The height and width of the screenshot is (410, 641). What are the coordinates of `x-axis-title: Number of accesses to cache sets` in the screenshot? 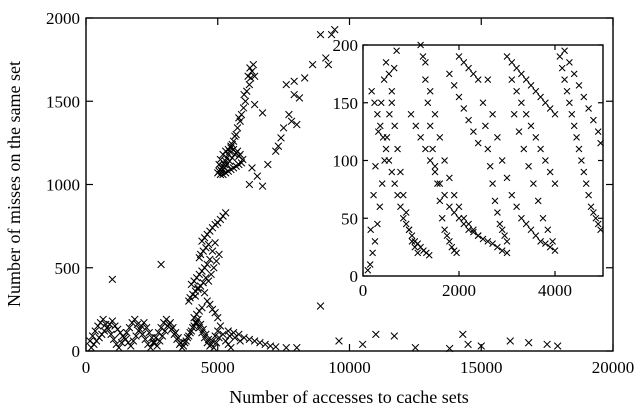 It's located at (348, 397).